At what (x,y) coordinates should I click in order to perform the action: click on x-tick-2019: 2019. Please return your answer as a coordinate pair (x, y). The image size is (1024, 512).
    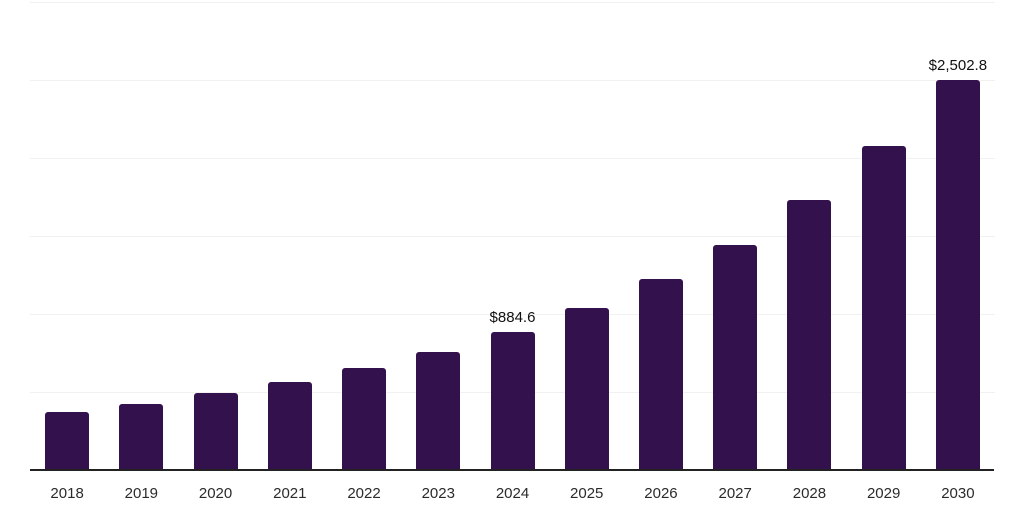
    Looking at the image, I should click on (141, 493).